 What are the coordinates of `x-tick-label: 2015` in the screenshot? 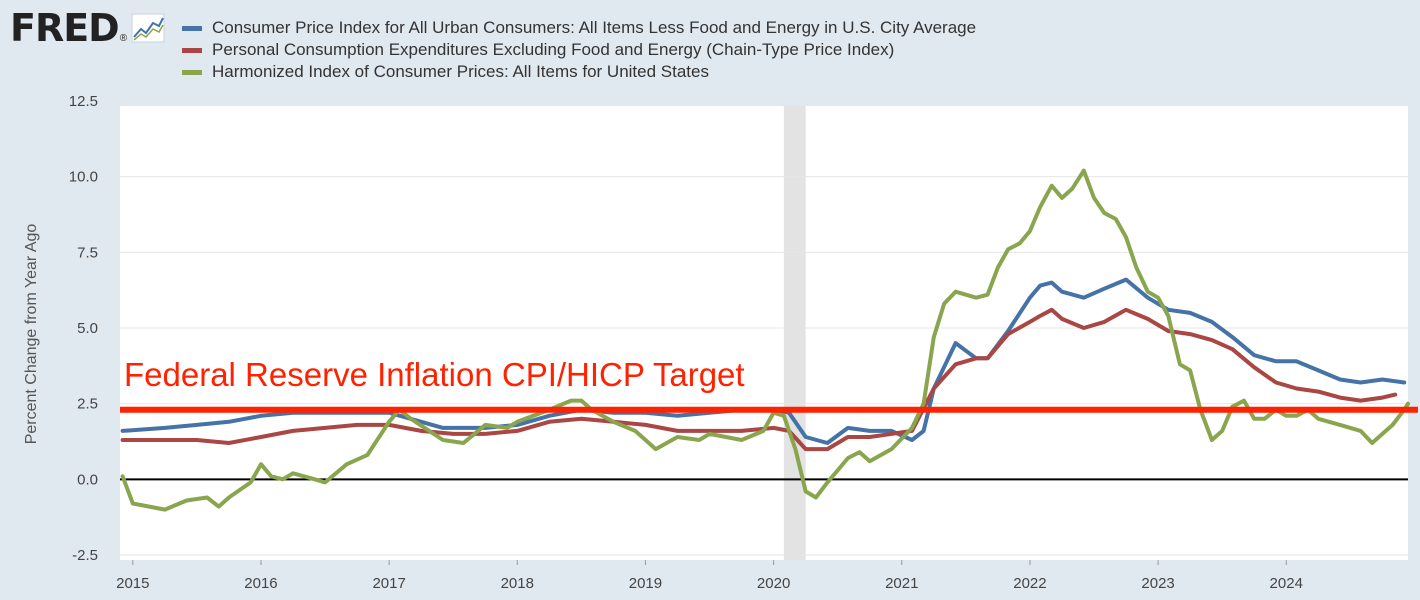 It's located at (132, 583).